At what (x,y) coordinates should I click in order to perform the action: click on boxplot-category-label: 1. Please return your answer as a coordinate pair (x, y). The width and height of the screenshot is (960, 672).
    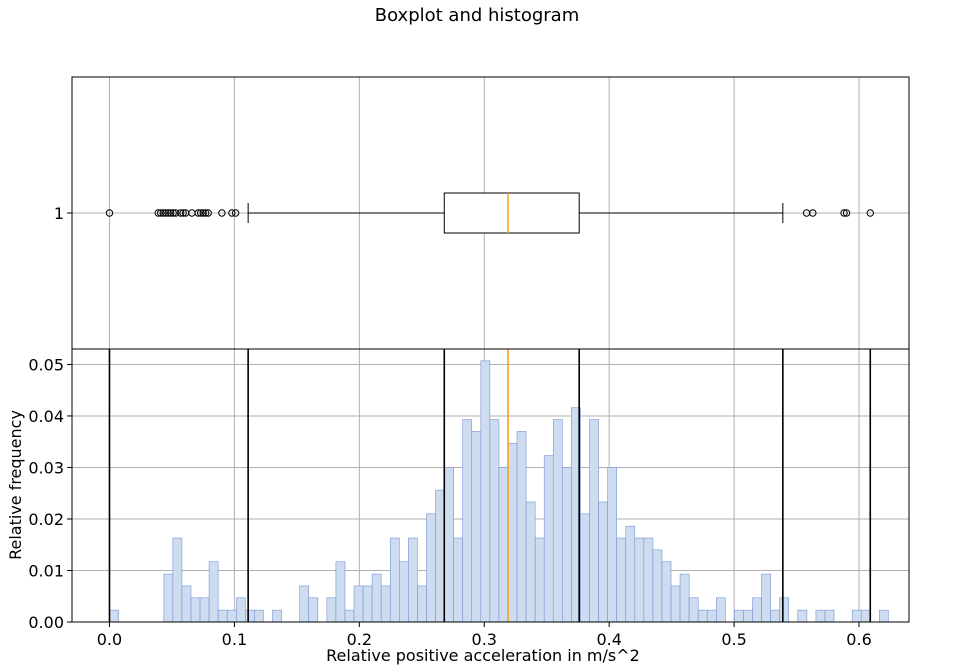
    Looking at the image, I should click on (59, 213).